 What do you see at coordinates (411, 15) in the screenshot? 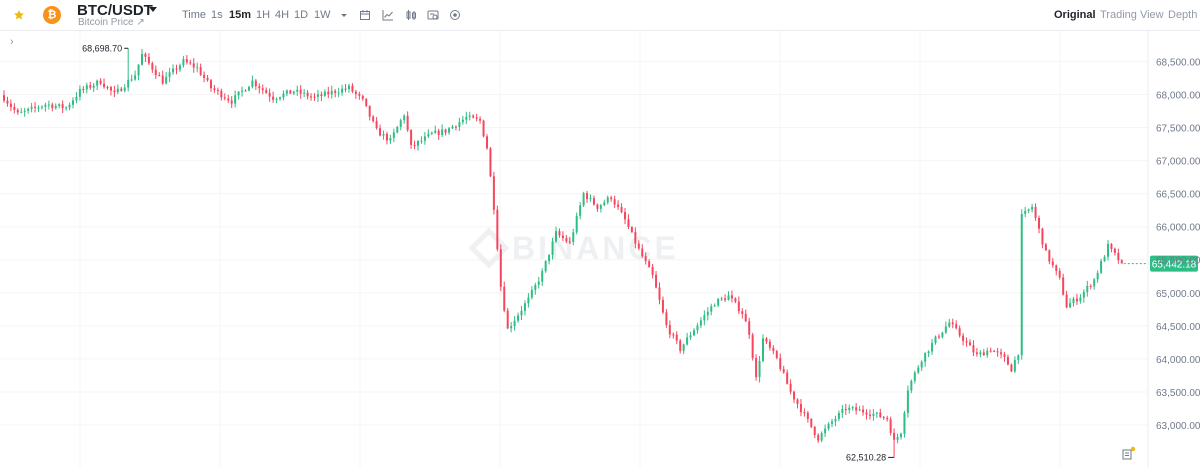
I see `candlestick-type-icon` at bounding box center [411, 15].